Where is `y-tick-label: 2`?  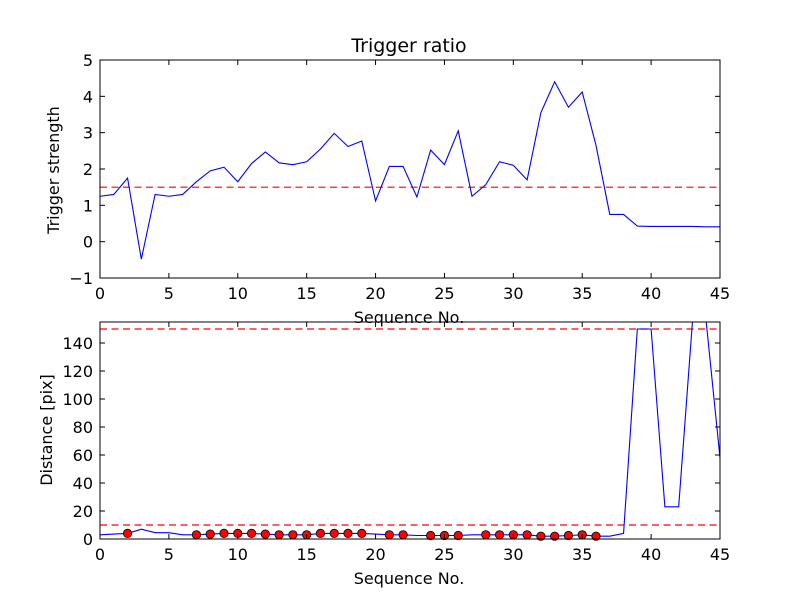 y-tick-label: 2 is located at coordinates (88, 169).